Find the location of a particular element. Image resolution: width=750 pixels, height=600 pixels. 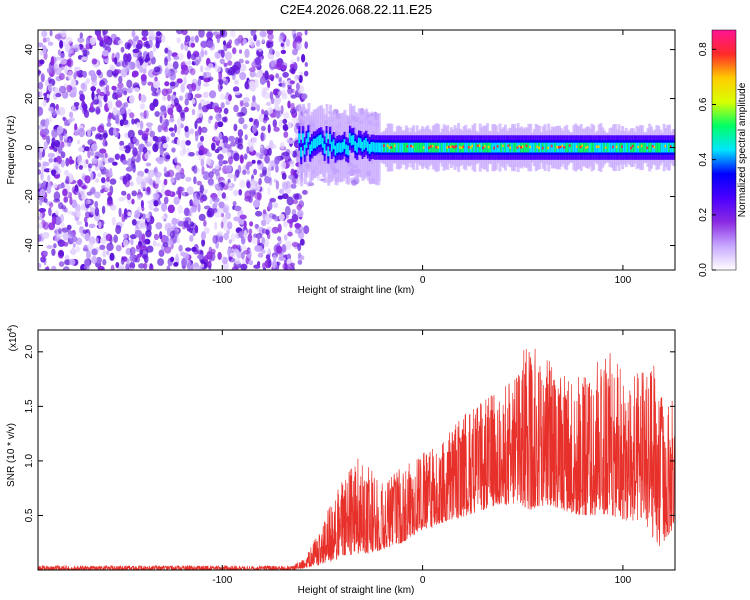

colorbar-tick-label: 0.0 is located at coordinates (703, 270).